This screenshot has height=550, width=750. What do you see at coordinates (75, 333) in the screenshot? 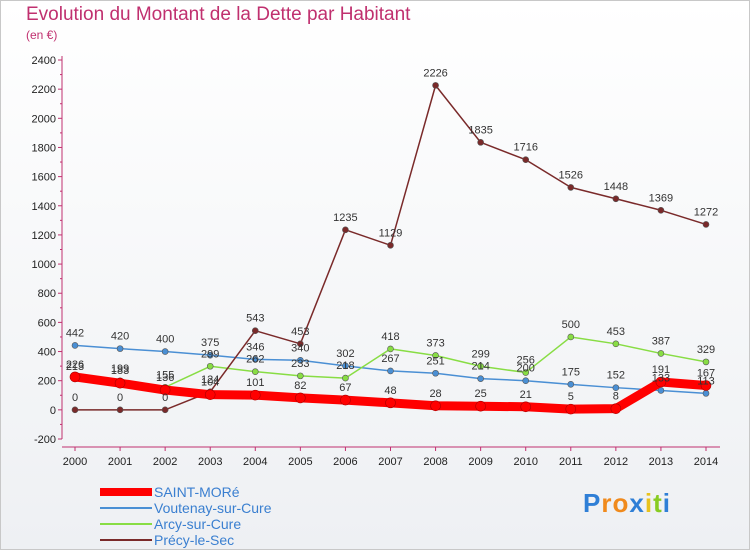
I see `data-label: 442` at bounding box center [75, 333].